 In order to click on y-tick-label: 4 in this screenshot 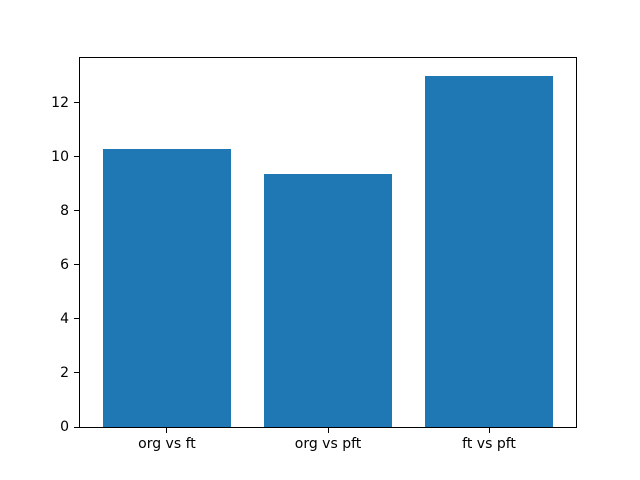, I will do `click(64, 318)`.